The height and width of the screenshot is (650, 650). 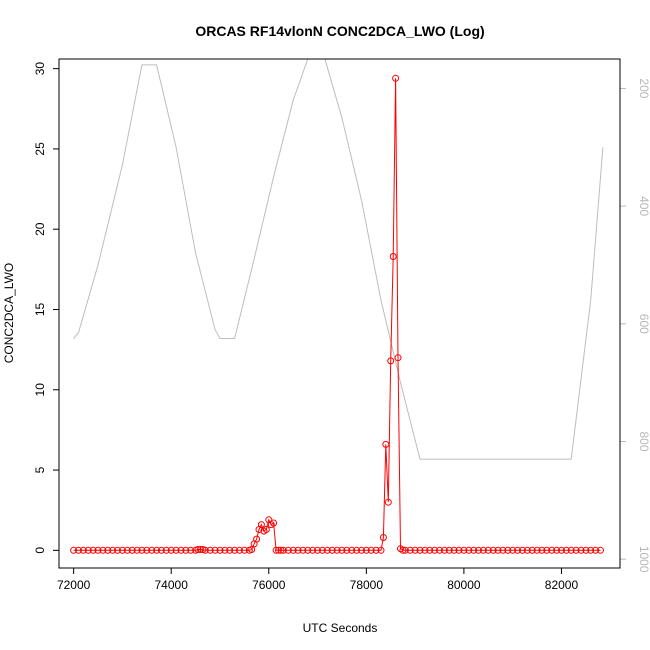 What do you see at coordinates (635, 325) in the screenshot?
I see `right-y-axis: 200 400 600 800 1000` at bounding box center [635, 325].